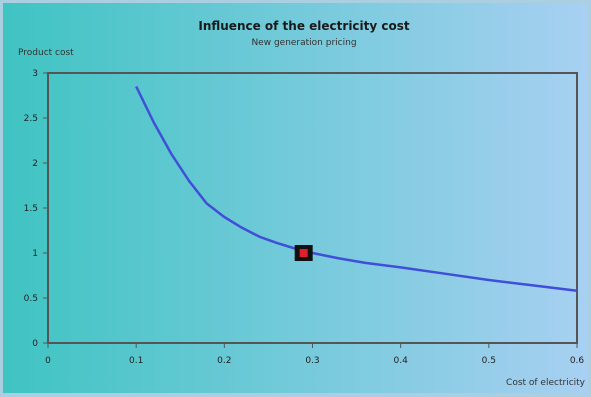 The height and width of the screenshot is (397, 591). What do you see at coordinates (546, 383) in the screenshot?
I see `x-axis-label: Cost of electricity` at bounding box center [546, 383].